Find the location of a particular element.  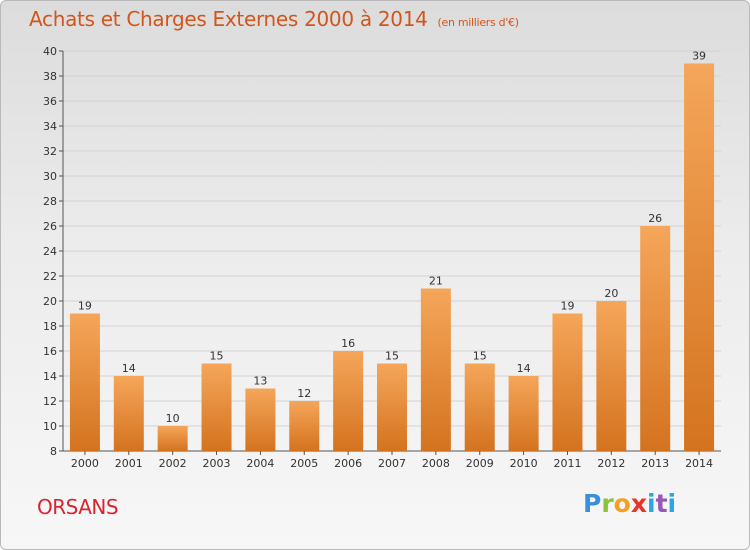

proxiti-logo: Proxiti is located at coordinates (629, 503).